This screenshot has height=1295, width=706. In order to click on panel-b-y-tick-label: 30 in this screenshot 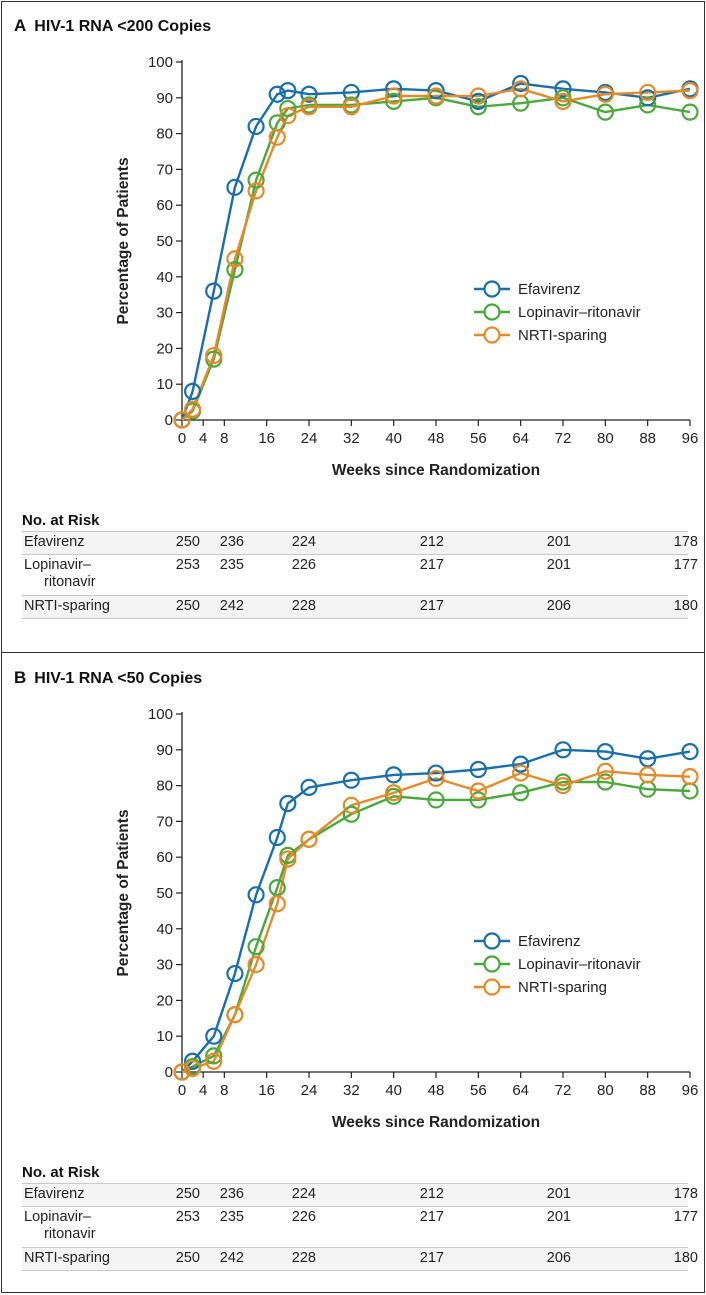, I will do `click(164, 965)`.